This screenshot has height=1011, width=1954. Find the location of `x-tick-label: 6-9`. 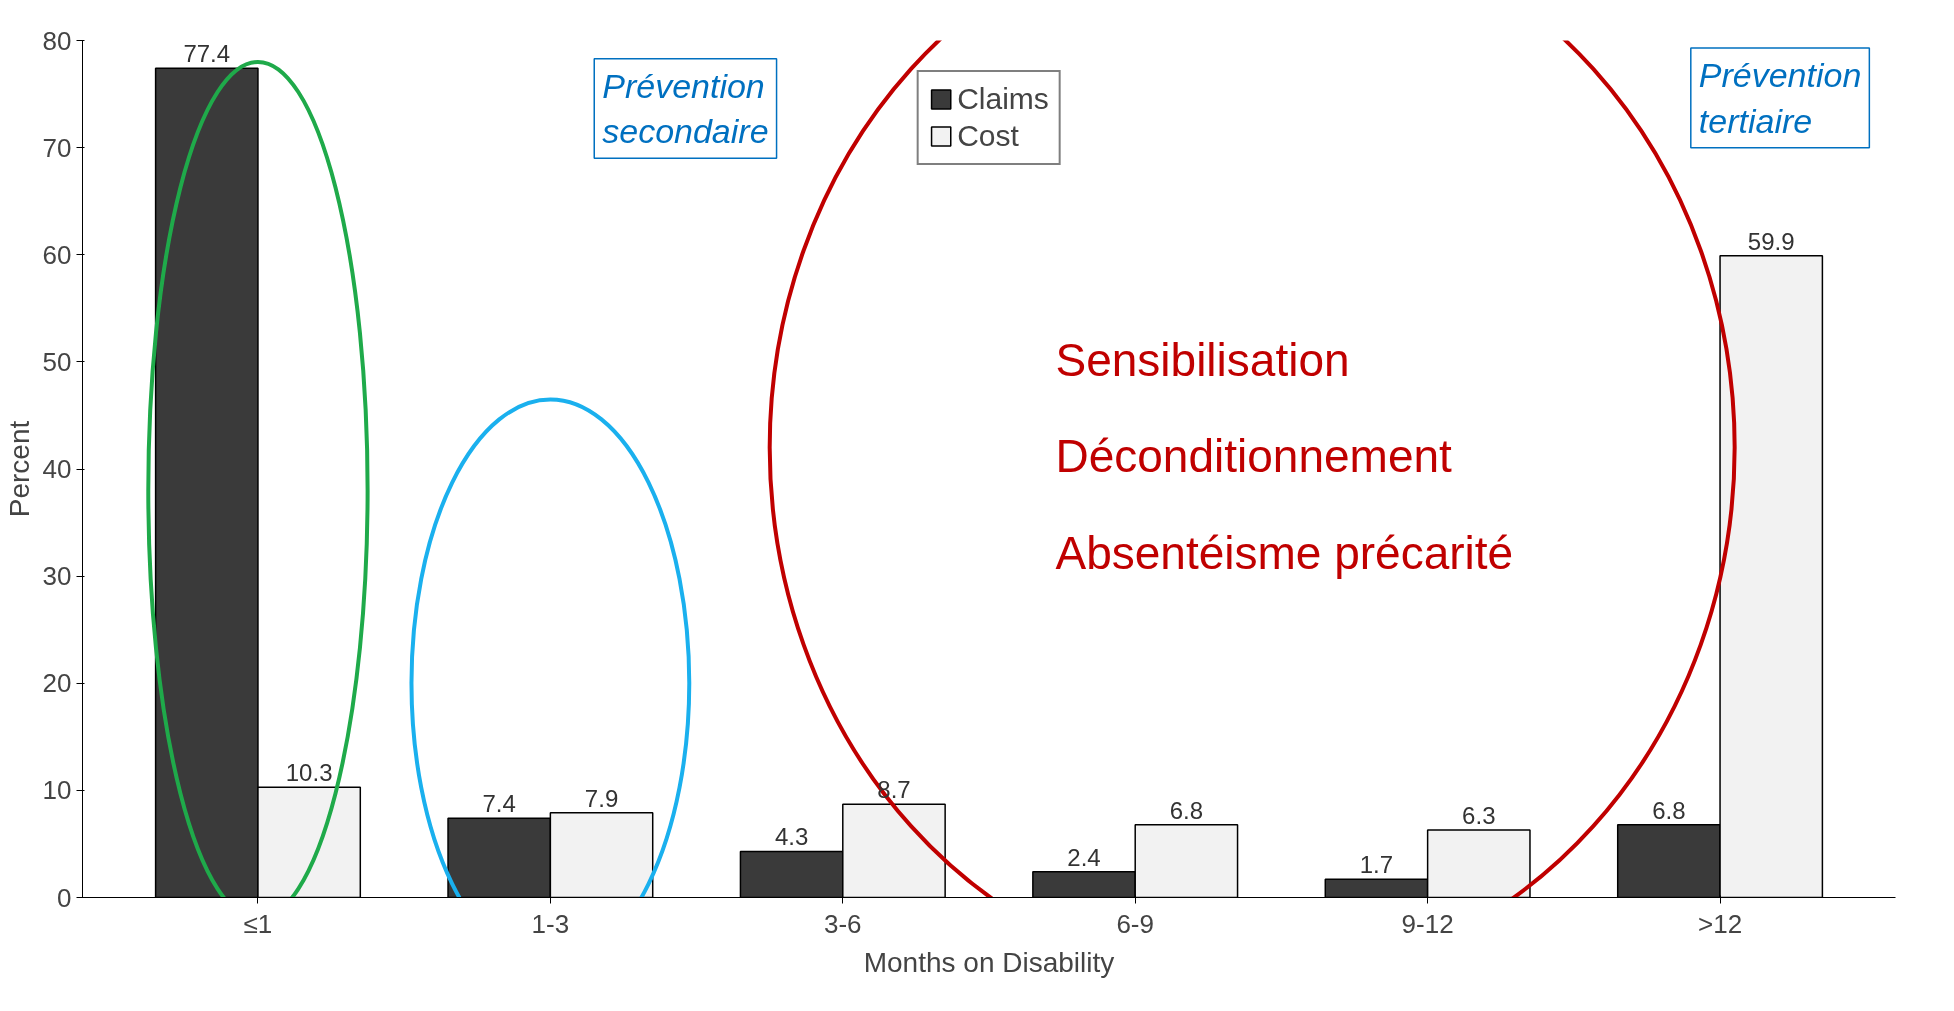

x-tick-label: 6-9 is located at coordinates (1135, 923).